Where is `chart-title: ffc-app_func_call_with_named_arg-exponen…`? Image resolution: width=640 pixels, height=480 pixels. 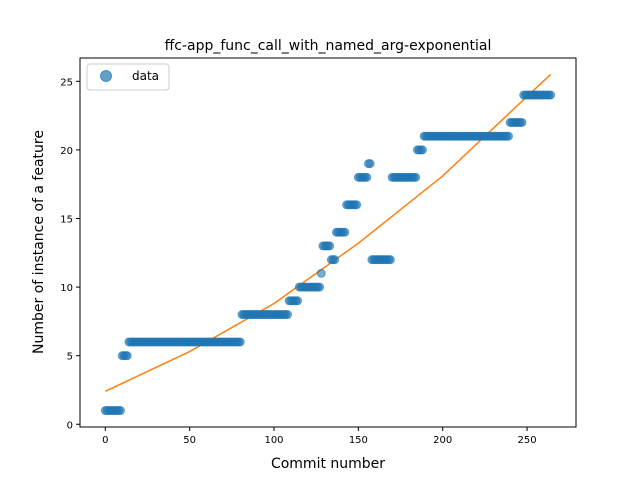
chart-title: ffc-app_func_call_with_named_arg-exponen… is located at coordinates (328, 46).